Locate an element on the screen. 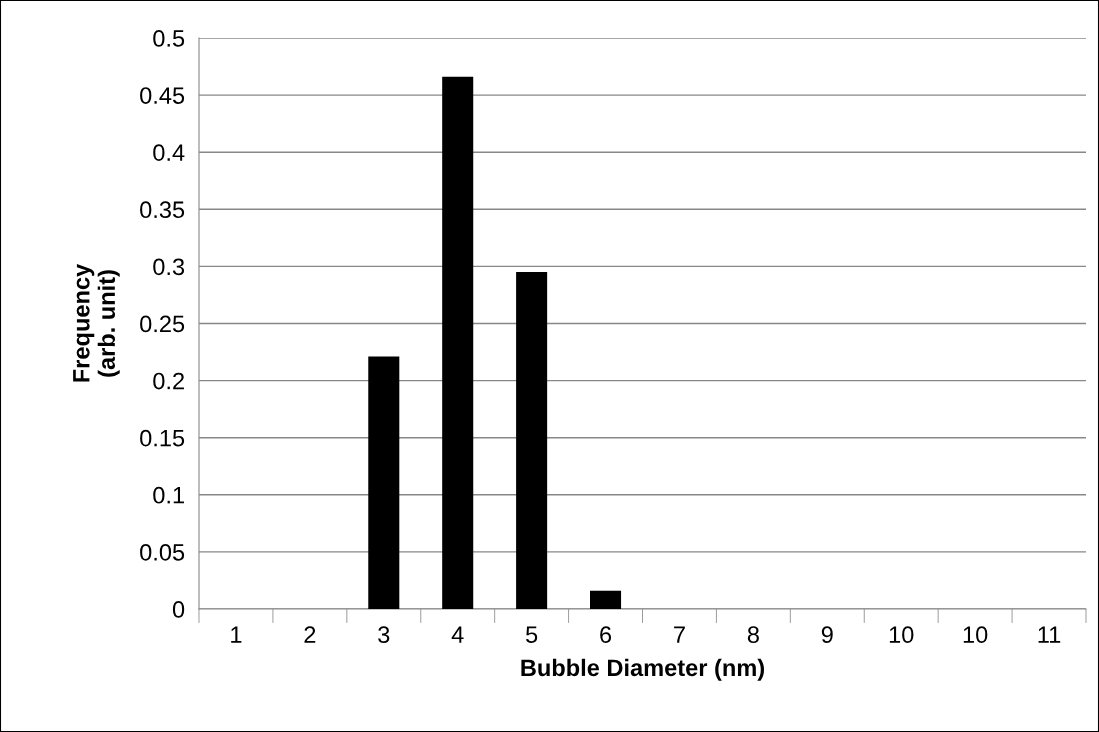  y-tick-label: 0 is located at coordinates (178, 609).